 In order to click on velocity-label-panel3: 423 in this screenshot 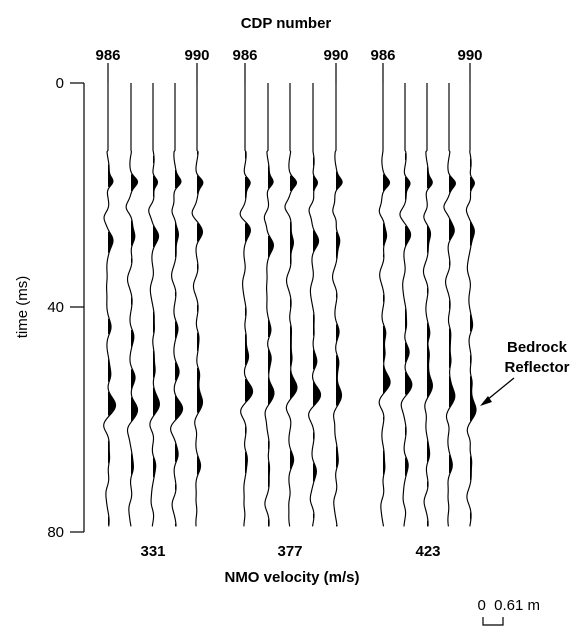, I will do `click(427, 551)`.